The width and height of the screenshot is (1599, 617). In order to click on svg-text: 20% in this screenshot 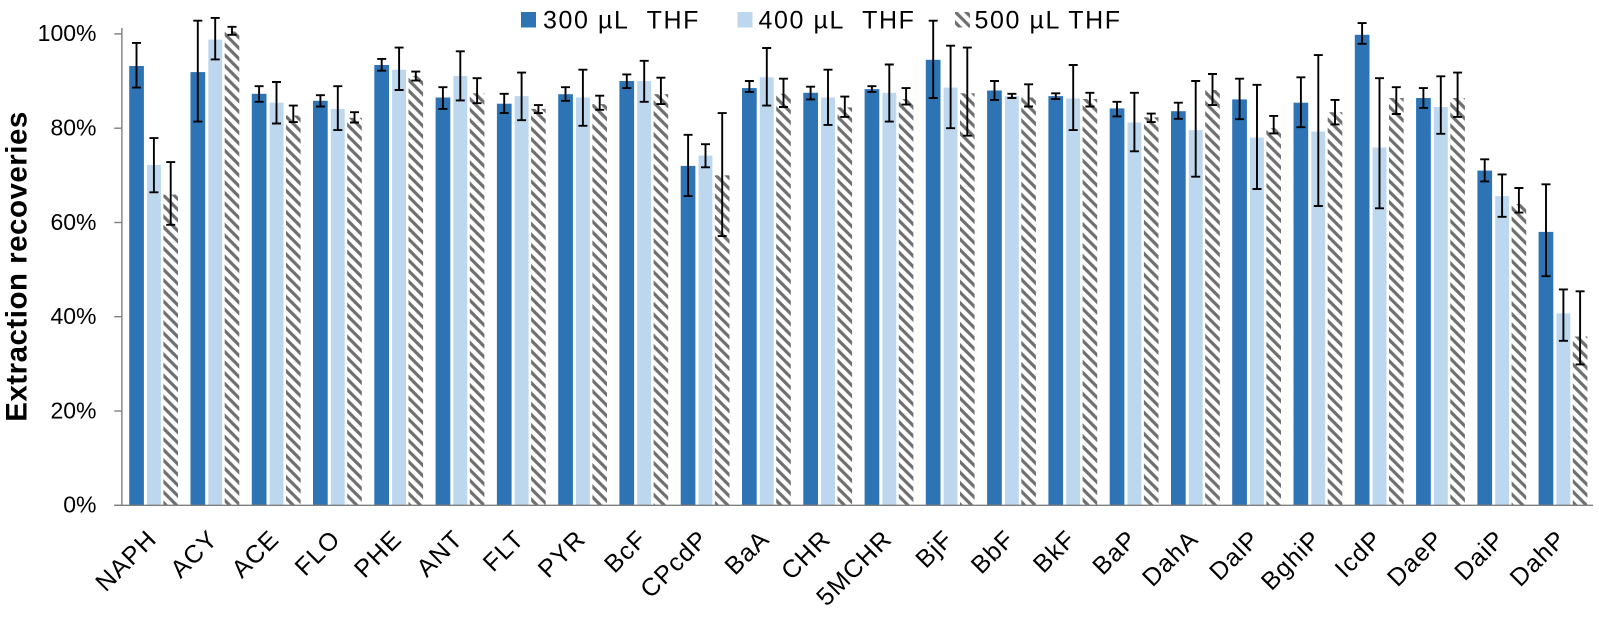, I will do `click(73, 410)`.